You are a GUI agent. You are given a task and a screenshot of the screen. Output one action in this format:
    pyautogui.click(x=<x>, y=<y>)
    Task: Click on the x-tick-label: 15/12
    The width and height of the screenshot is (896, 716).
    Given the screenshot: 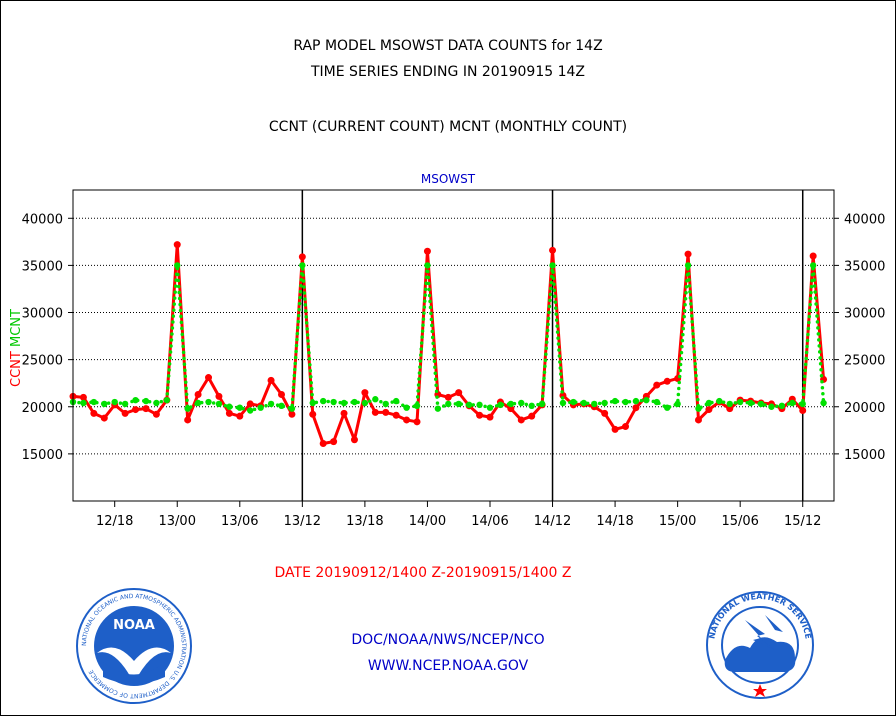 What is the action you would take?
    pyautogui.click(x=802, y=521)
    